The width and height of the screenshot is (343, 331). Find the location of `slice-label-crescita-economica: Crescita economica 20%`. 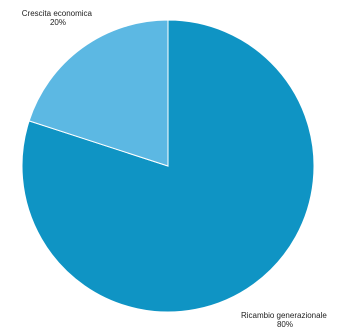

slice-label-crescita-economica: Crescita economica 20% is located at coordinates (58, 18).